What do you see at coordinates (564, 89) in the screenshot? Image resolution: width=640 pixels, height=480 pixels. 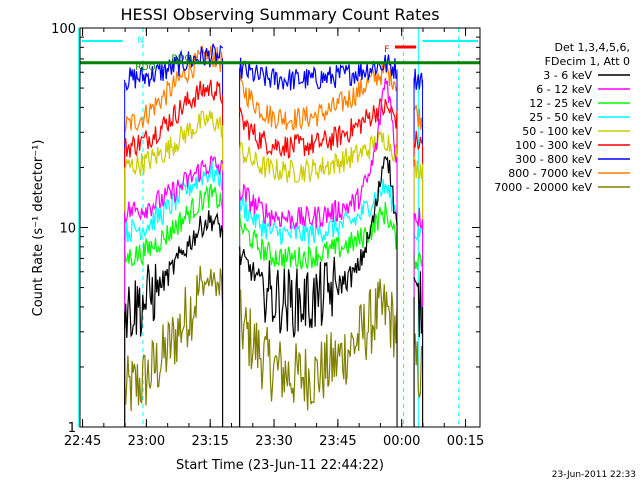 I see `legend-entry-label: 6 - 12 keV` at bounding box center [564, 89].